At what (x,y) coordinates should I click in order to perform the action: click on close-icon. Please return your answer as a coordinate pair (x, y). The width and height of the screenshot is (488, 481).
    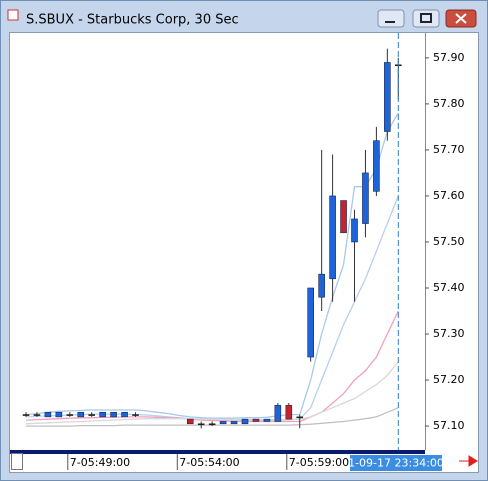
    Looking at the image, I should click on (461, 18).